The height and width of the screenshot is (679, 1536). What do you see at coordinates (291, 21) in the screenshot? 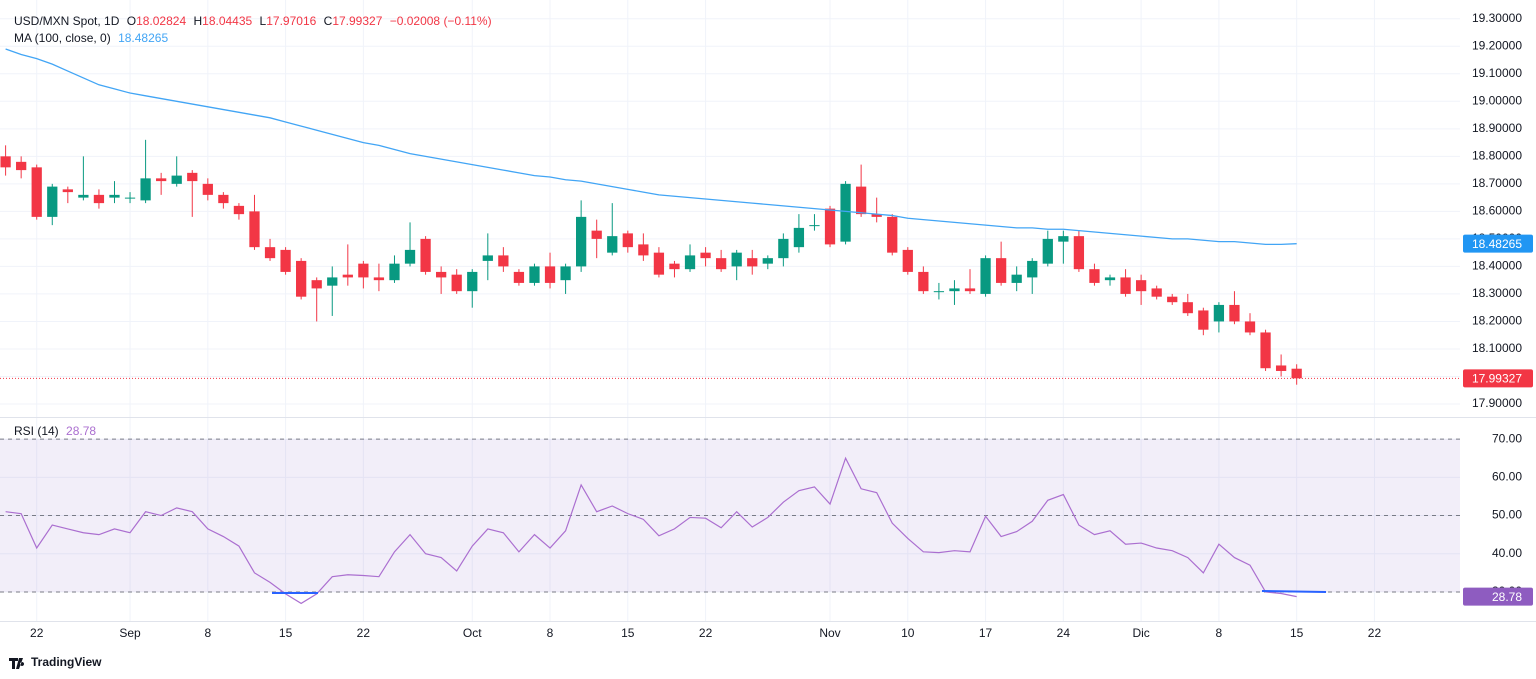
I see `ohlc-value: 17.97016` at bounding box center [291, 21].